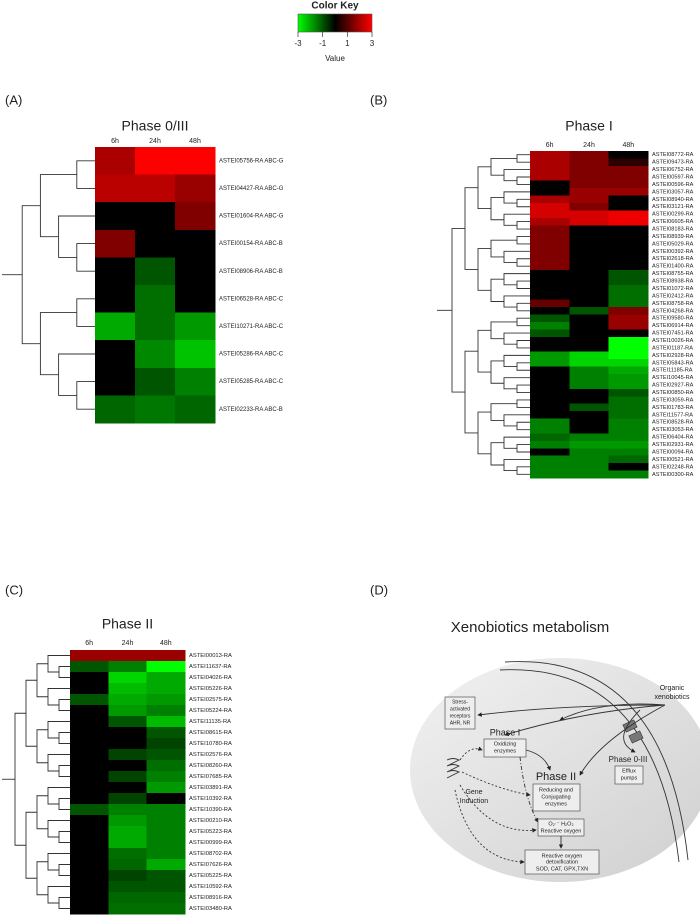 This screenshot has width=700, height=924. Describe the element at coordinates (673, 334) in the screenshot. I see `row-label: ASTEI07451-RA` at that location.